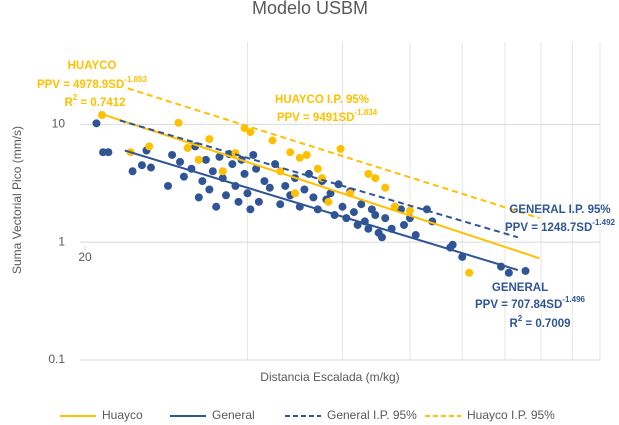 This screenshot has width=619, height=425. What do you see at coordinates (80, 85) in the screenshot?
I see `annotation-text: PPV = 4978.9SD` at bounding box center [80, 85].